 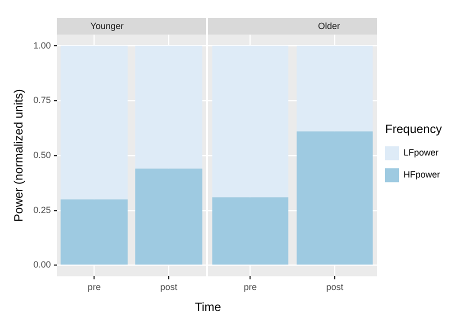 What do you see at coordinates (329, 25) in the screenshot?
I see `chart-title: Older` at bounding box center [329, 25].